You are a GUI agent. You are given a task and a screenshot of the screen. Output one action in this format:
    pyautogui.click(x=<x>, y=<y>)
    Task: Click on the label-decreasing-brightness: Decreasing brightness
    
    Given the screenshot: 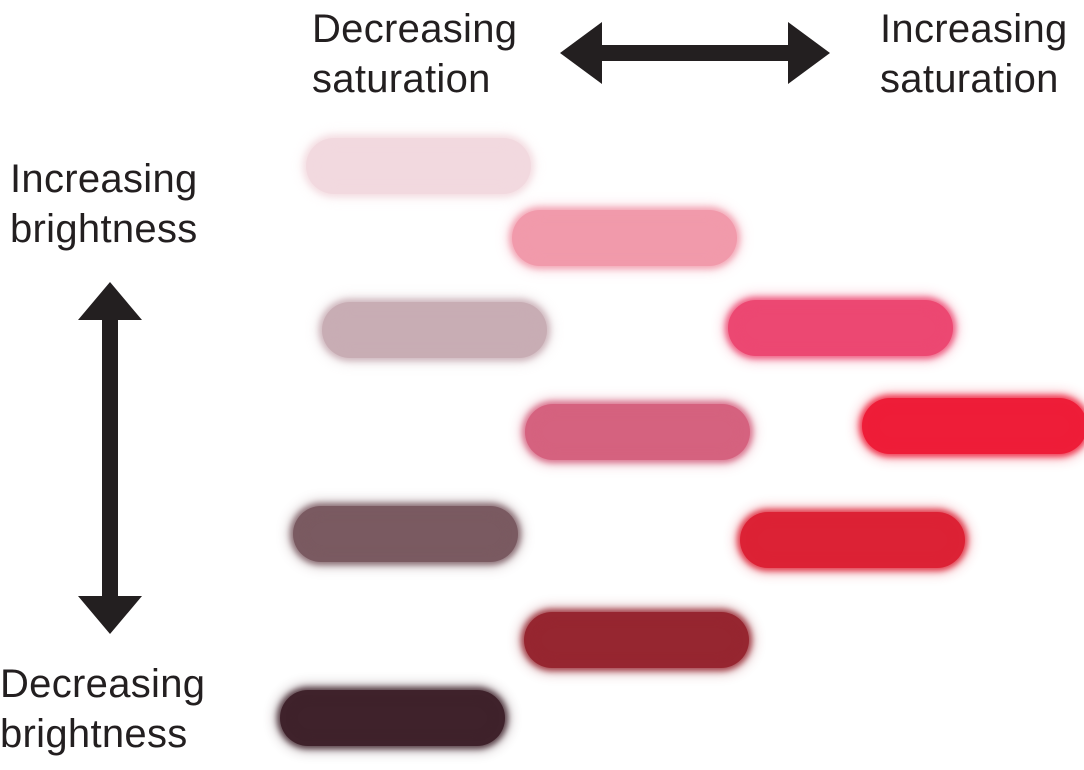 What is the action you would take?
    pyautogui.click(x=102, y=709)
    